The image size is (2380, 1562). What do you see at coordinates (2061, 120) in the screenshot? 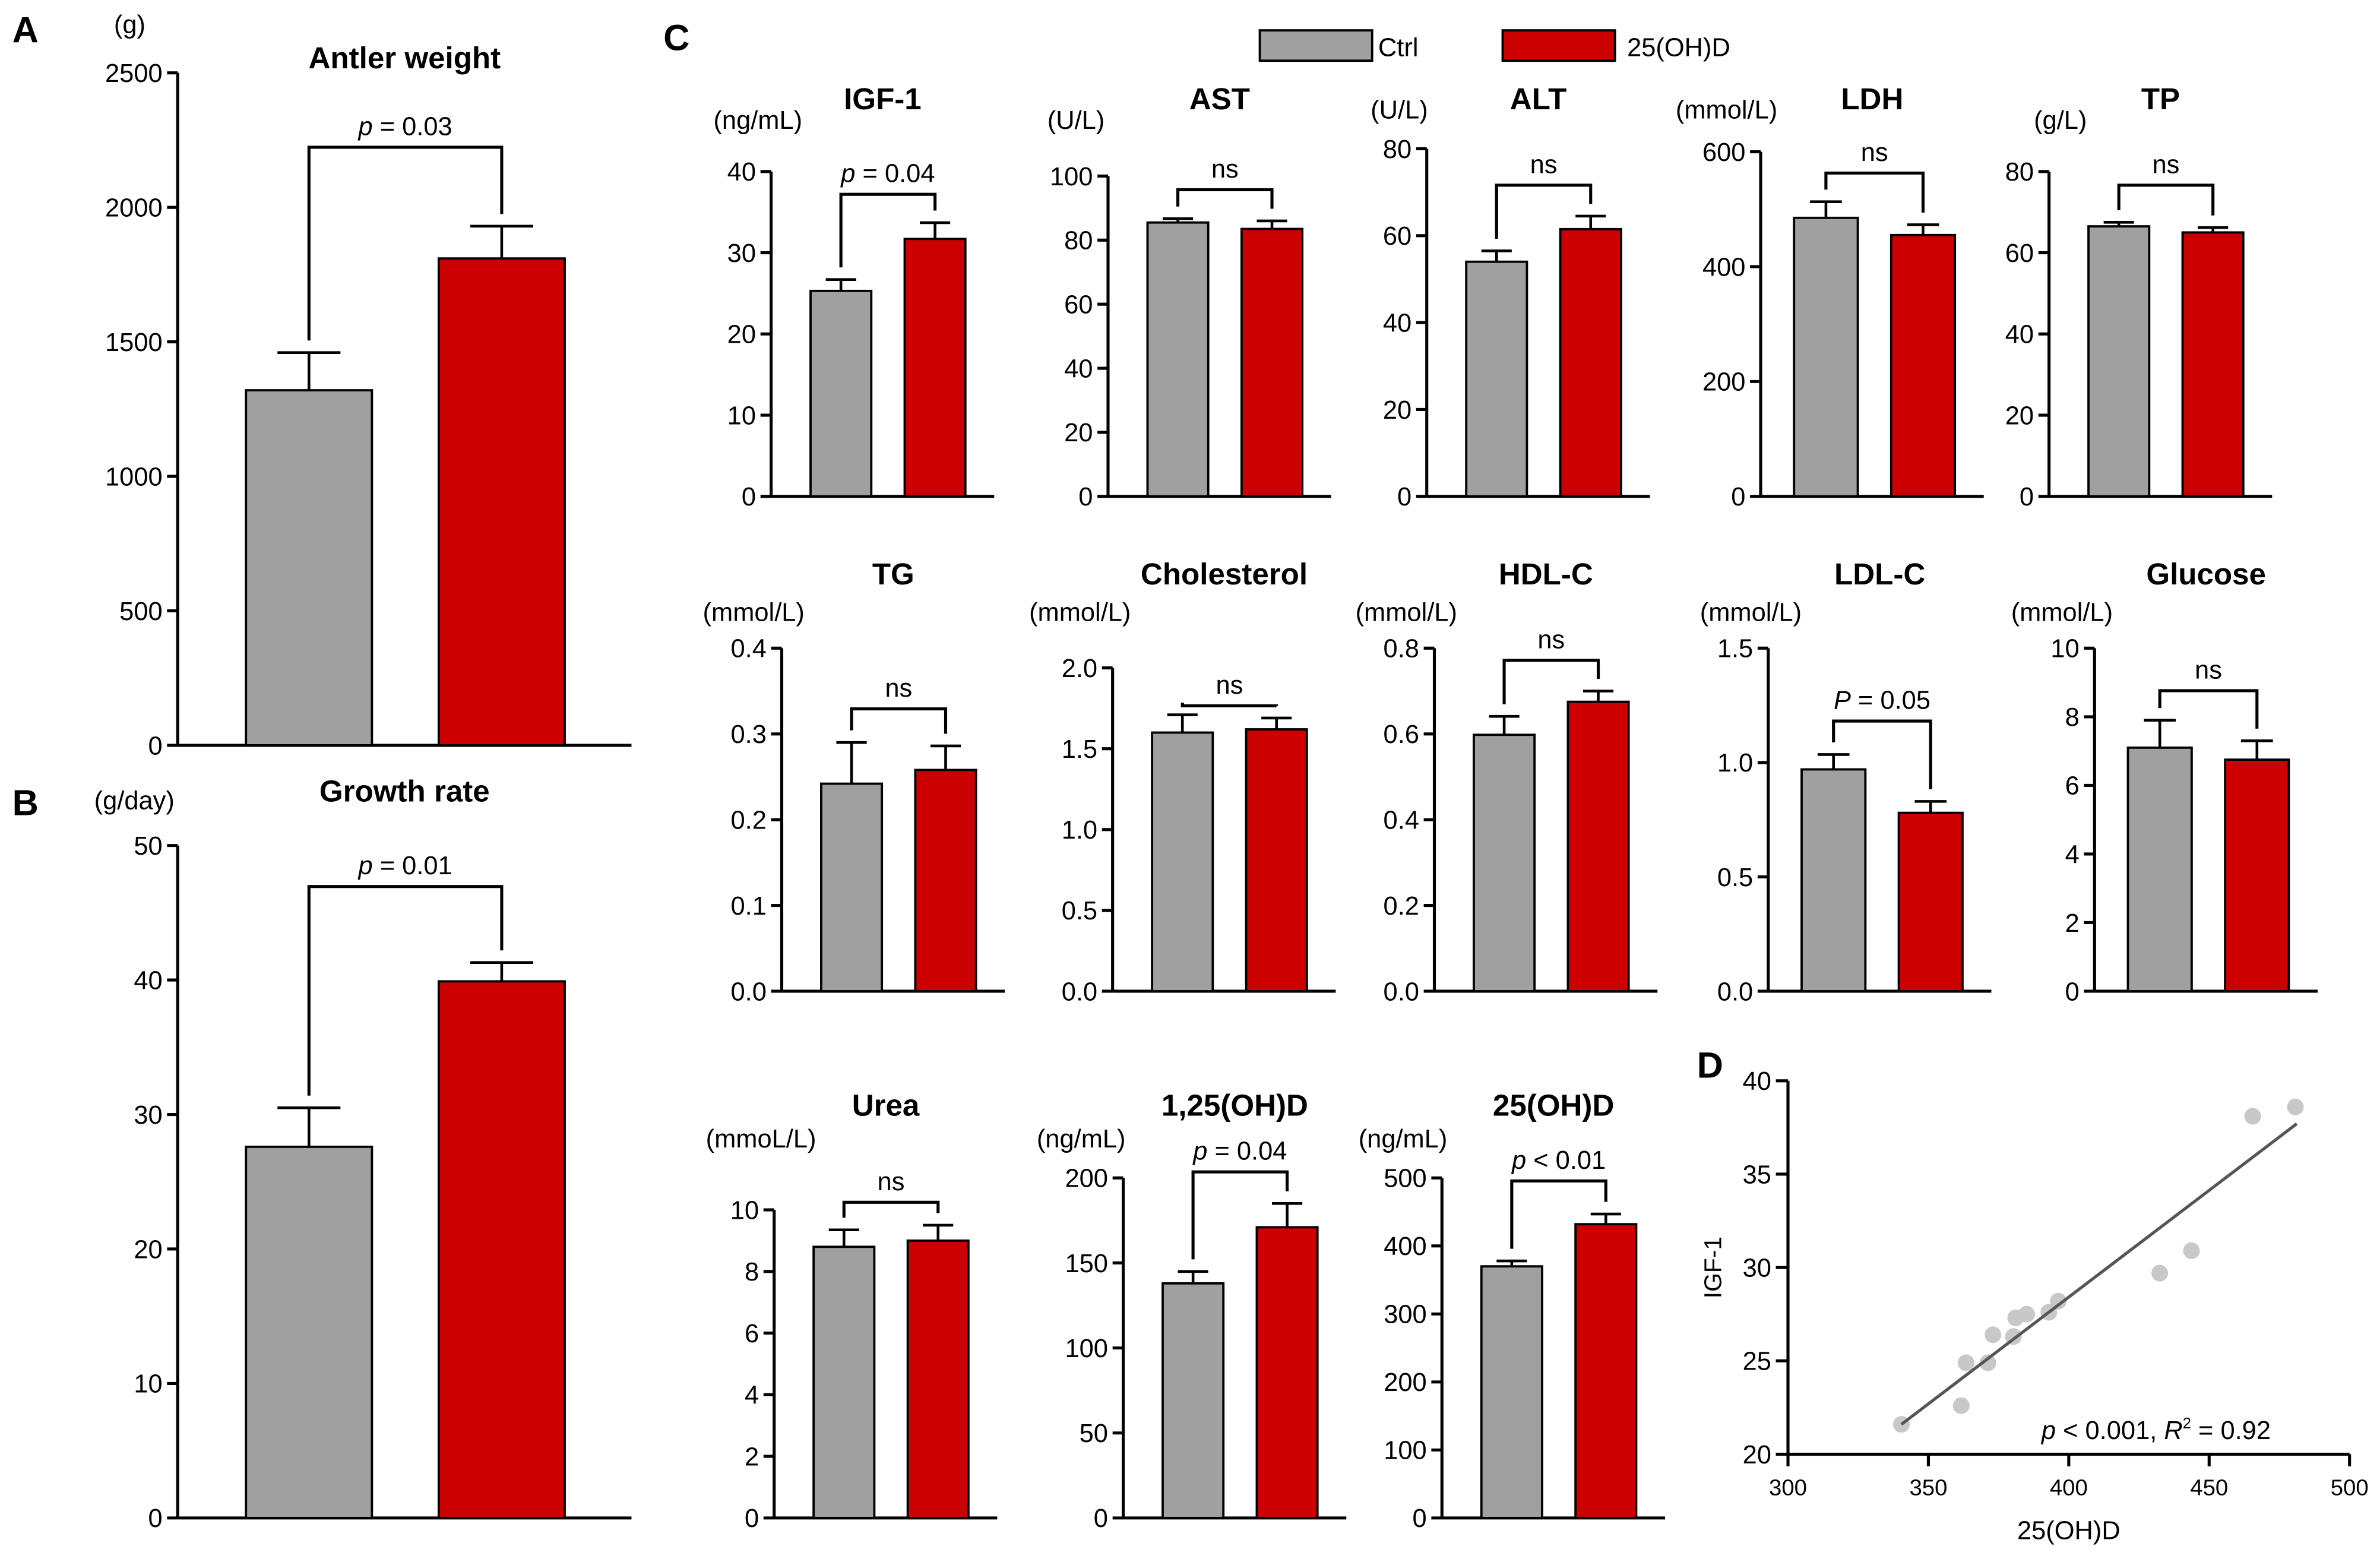
I see `y-unit-label: (g/L)` at bounding box center [2061, 120].